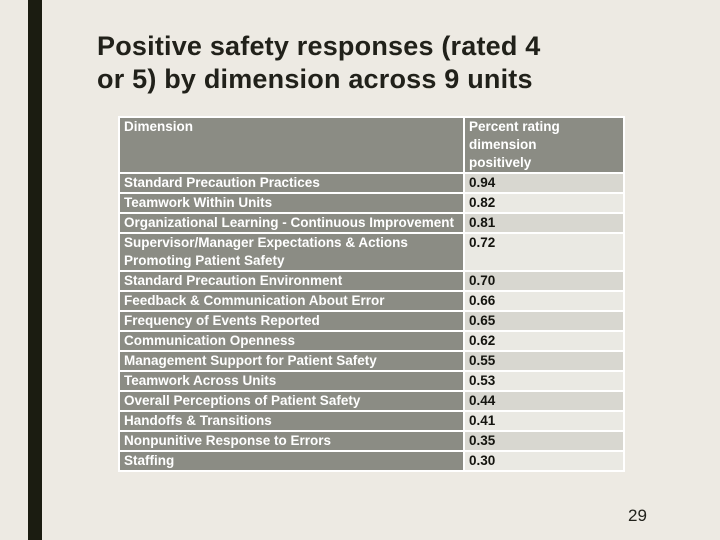 The image size is (720, 540). What do you see at coordinates (291, 301) in the screenshot?
I see `dimension-cell: Feedback & Communication About Error` at bounding box center [291, 301].